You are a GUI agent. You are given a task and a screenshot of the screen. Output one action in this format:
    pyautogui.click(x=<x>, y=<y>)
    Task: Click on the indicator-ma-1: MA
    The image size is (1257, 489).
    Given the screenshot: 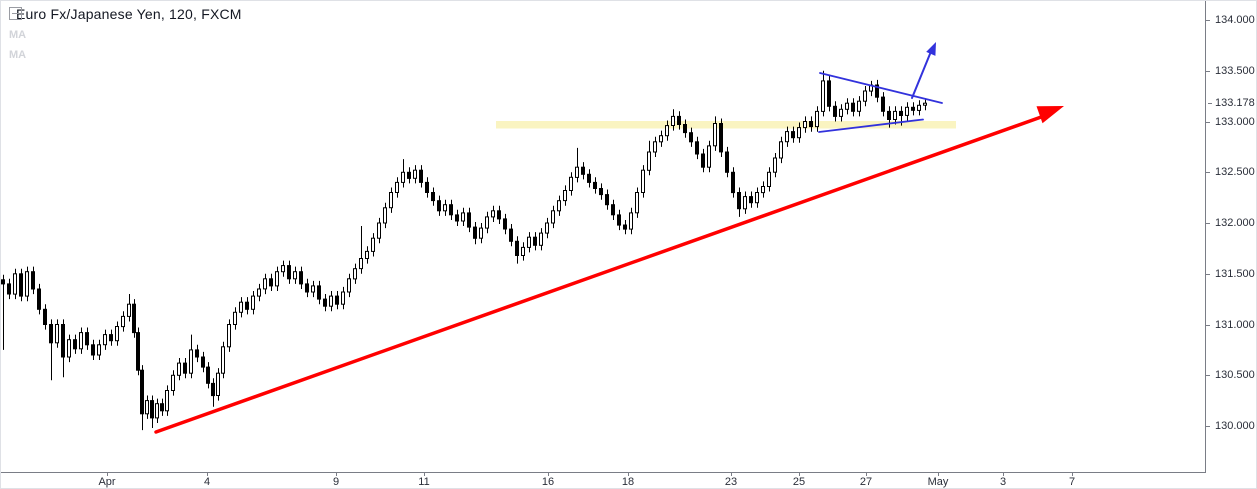 What is the action you would take?
    pyautogui.click(x=125, y=35)
    